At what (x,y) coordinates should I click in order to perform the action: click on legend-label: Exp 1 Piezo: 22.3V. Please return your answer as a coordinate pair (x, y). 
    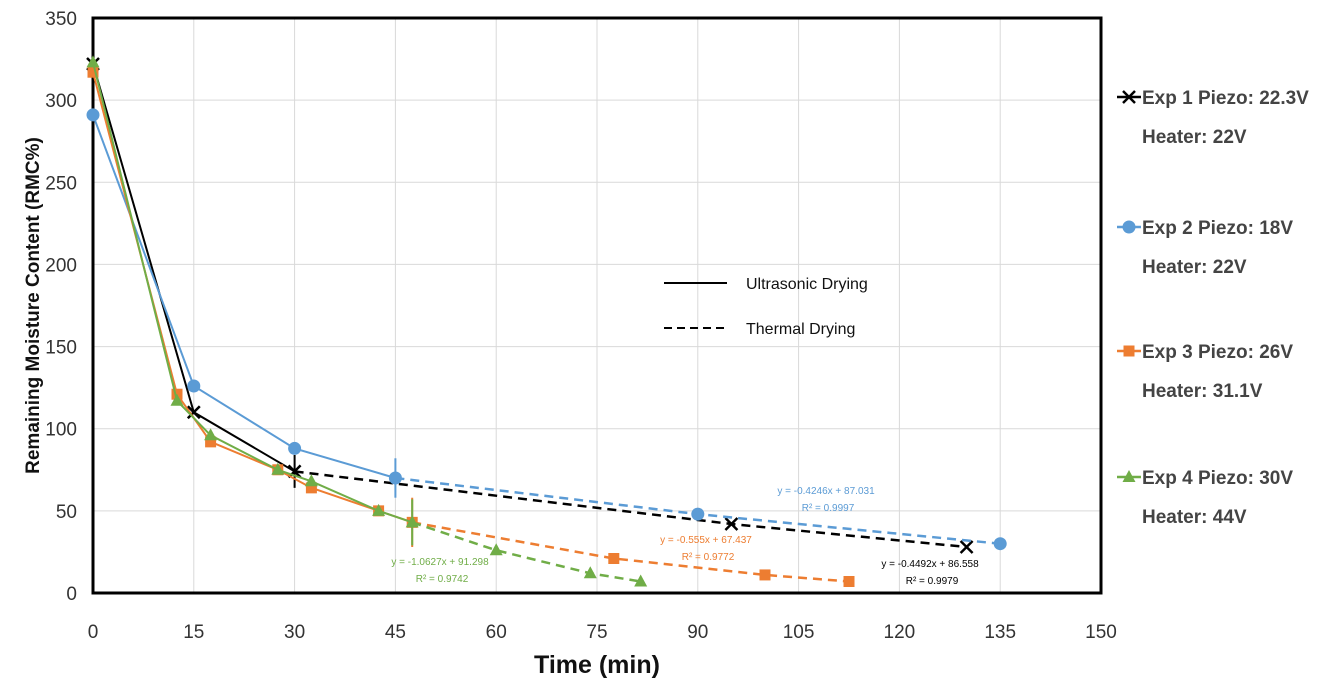
    Looking at the image, I should click on (1225, 98).